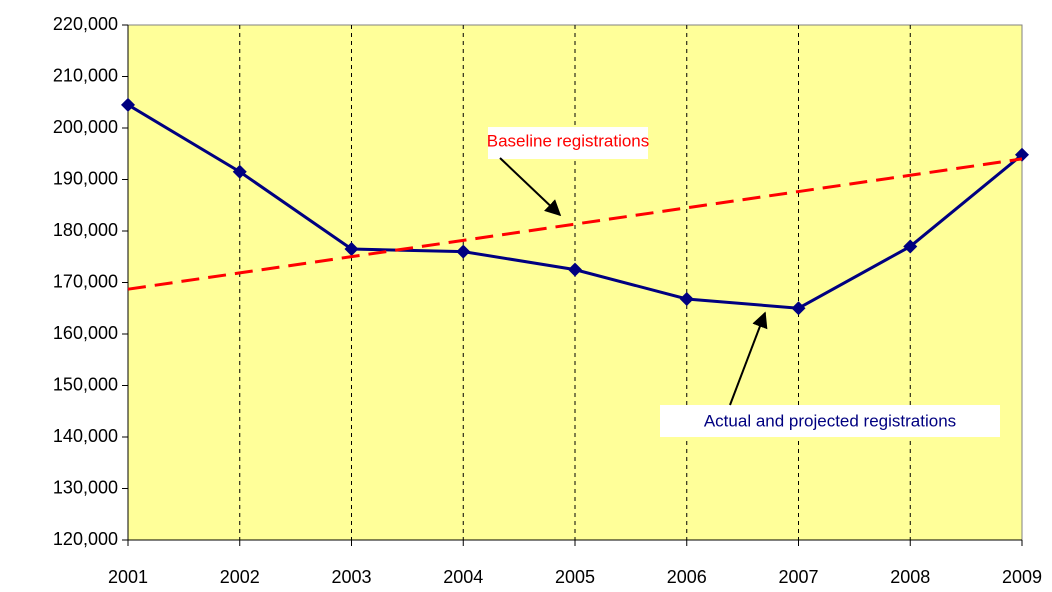  I want to click on x-tick-label: 2007, so click(798, 577).